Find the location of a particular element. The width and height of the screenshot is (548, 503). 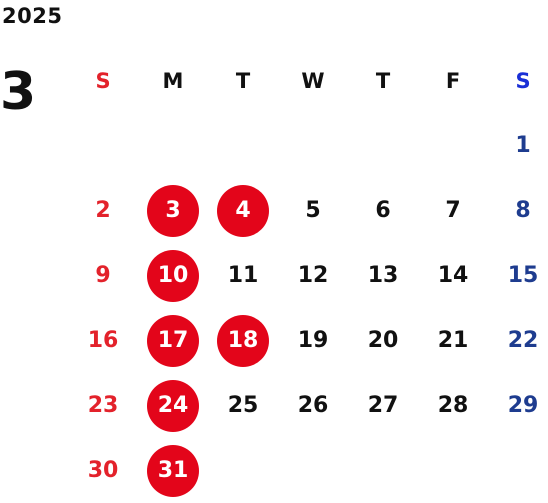

weekday-header: W is located at coordinates (313, 80).